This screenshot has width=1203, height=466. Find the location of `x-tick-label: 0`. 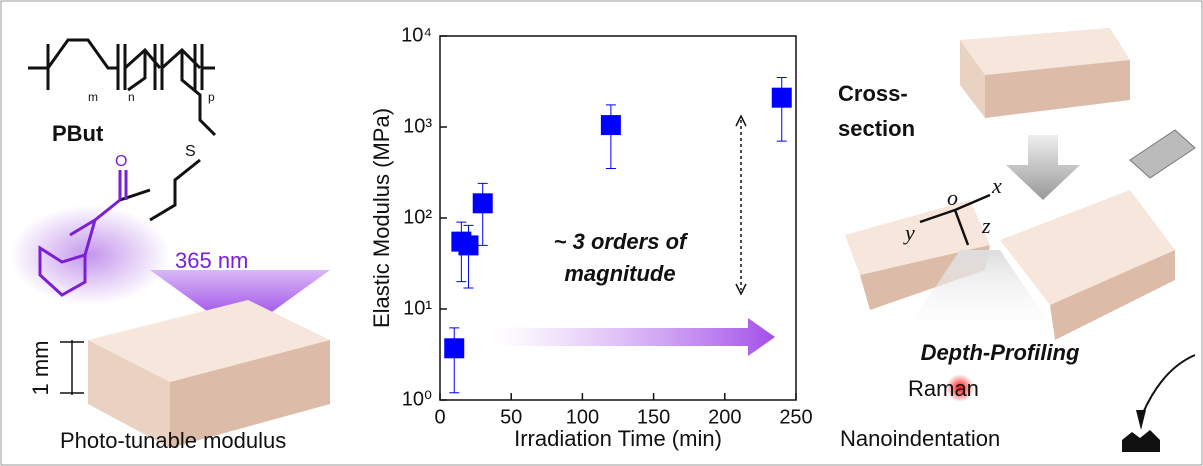

x-tick-label: 0 is located at coordinates (439, 417).